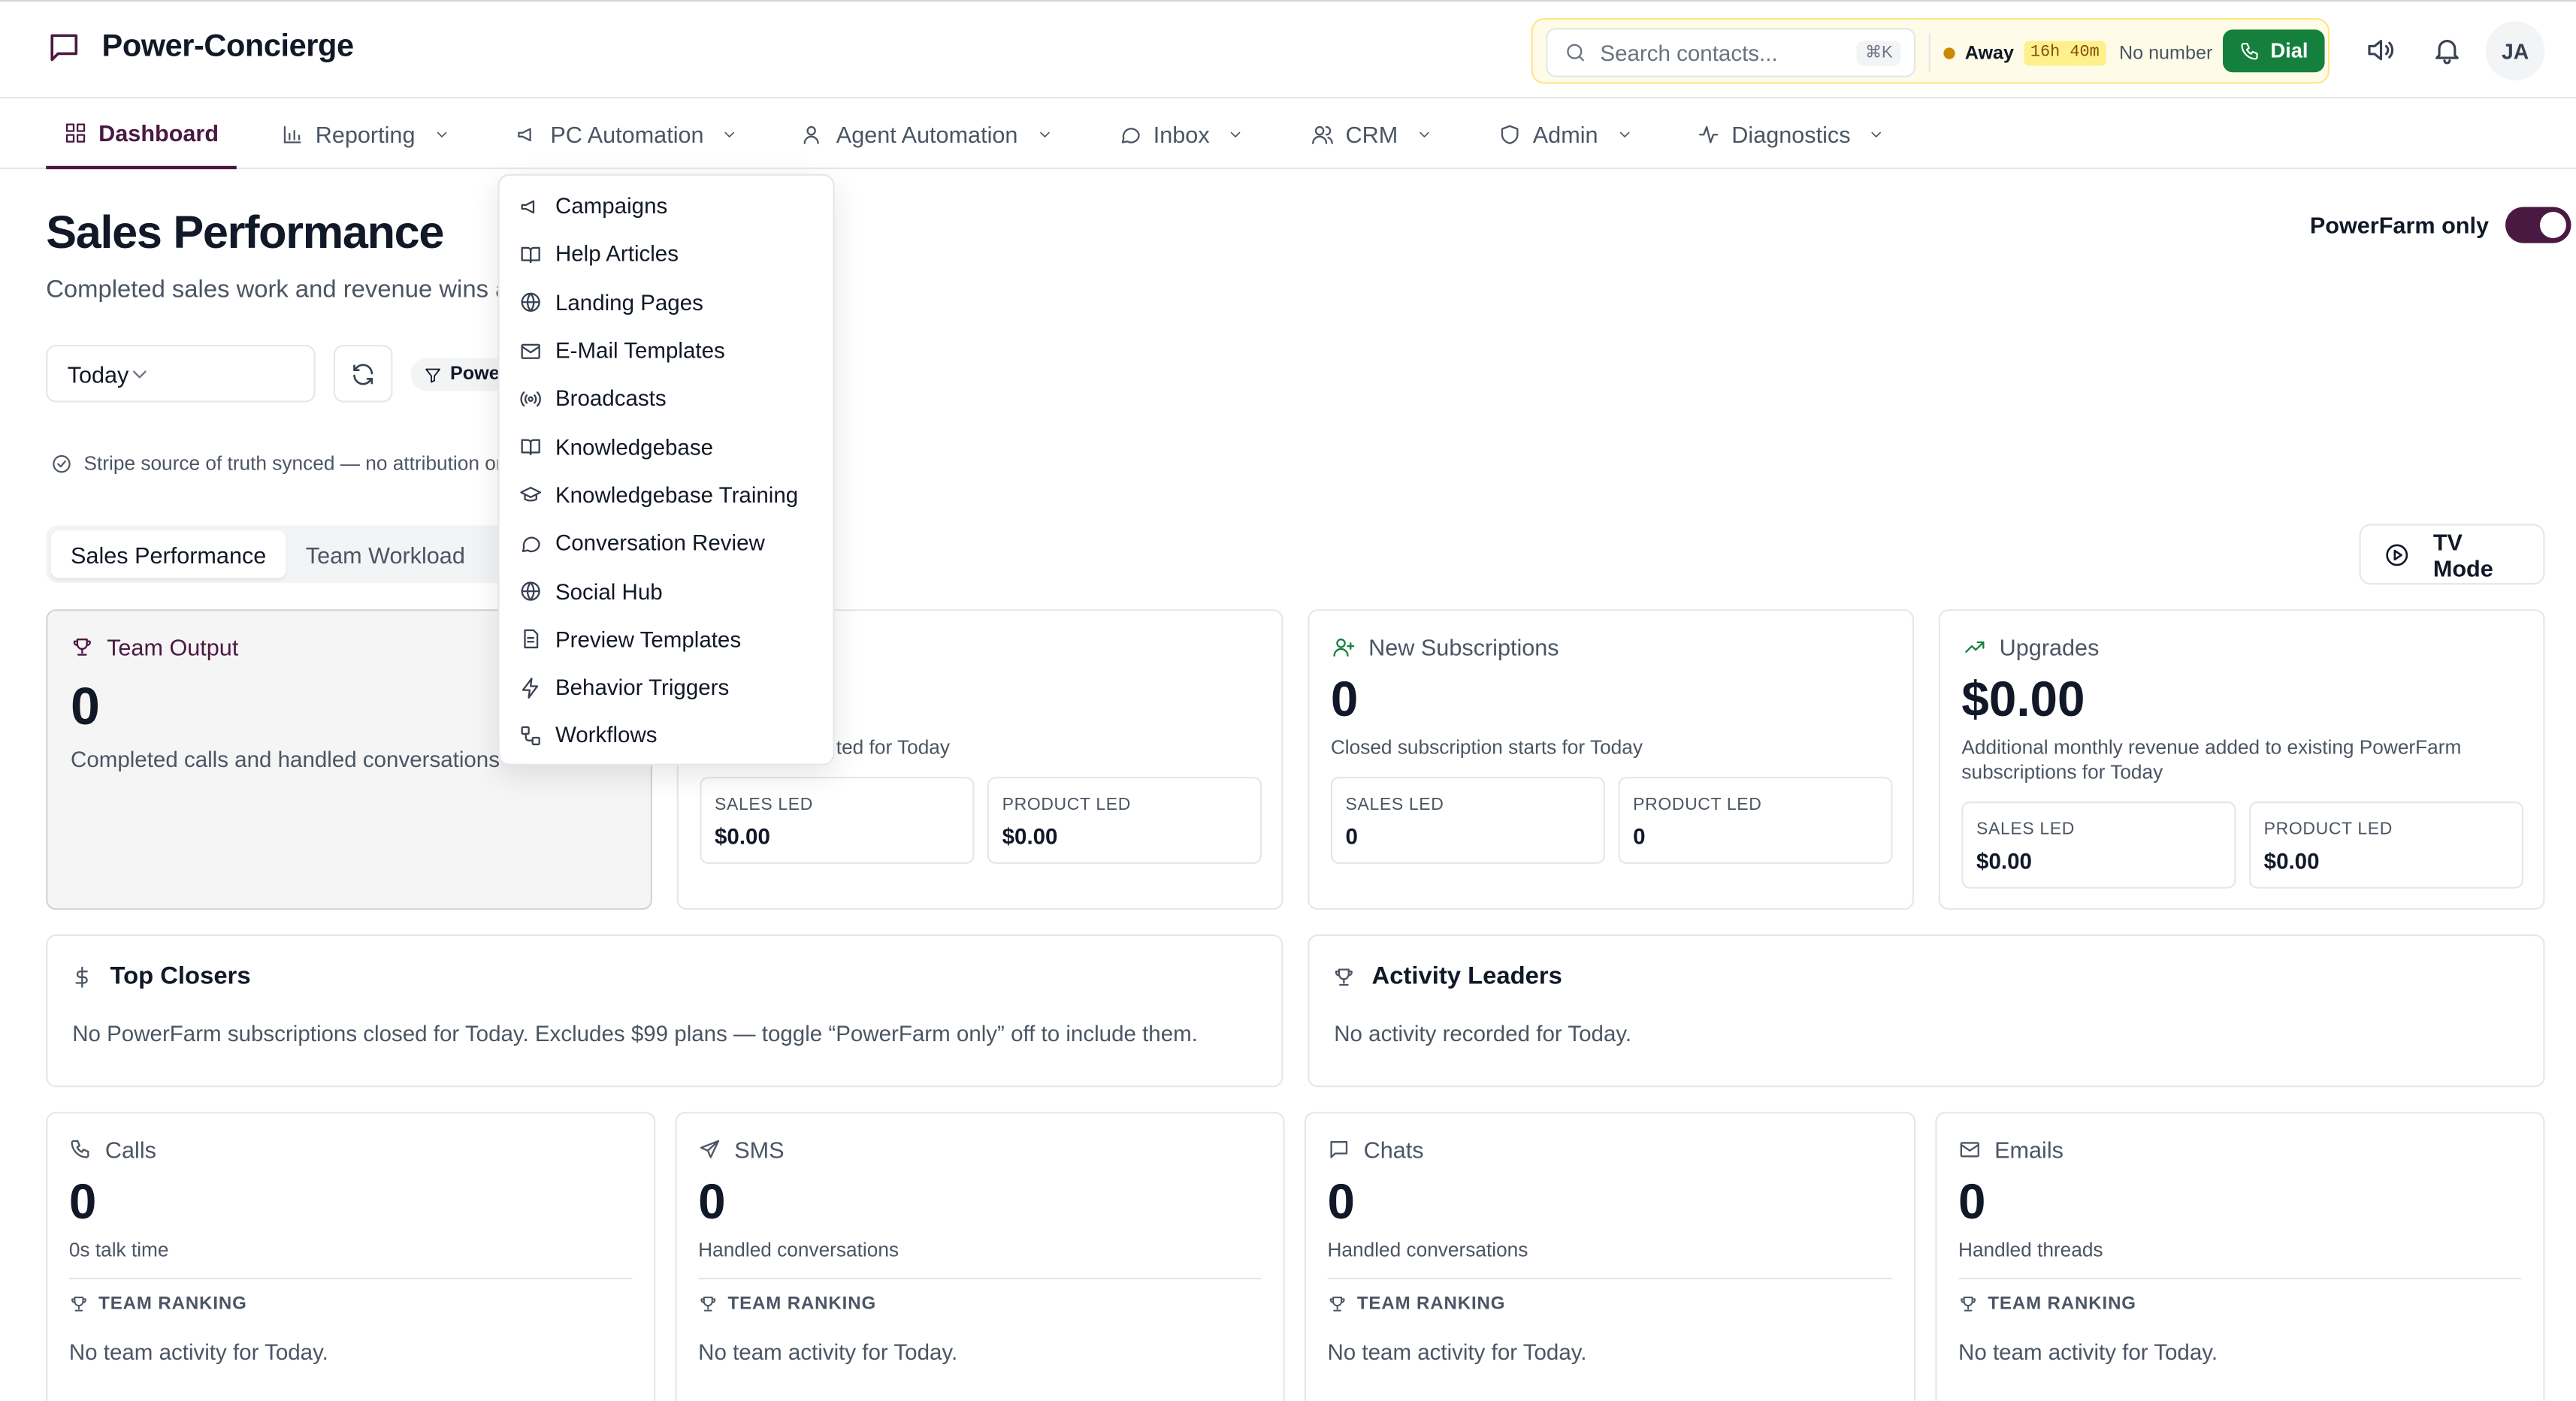 The width and height of the screenshot is (2576, 1401). I want to click on dial-button: Dial, so click(2273, 51).